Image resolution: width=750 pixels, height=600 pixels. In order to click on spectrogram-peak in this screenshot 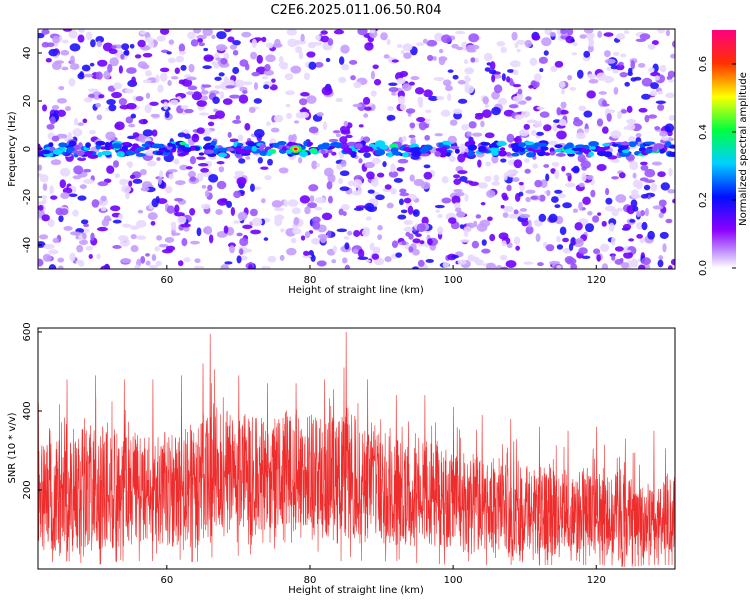, I will do `click(295, 149)`.